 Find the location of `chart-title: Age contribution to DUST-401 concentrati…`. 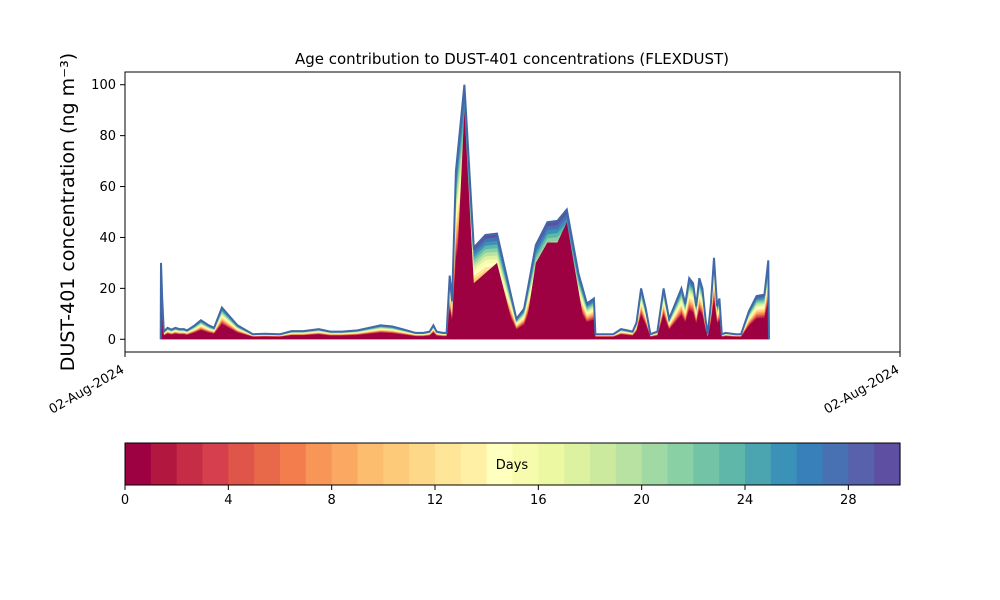

chart-title: Age contribution to DUST-401 concentrati… is located at coordinates (512, 59).